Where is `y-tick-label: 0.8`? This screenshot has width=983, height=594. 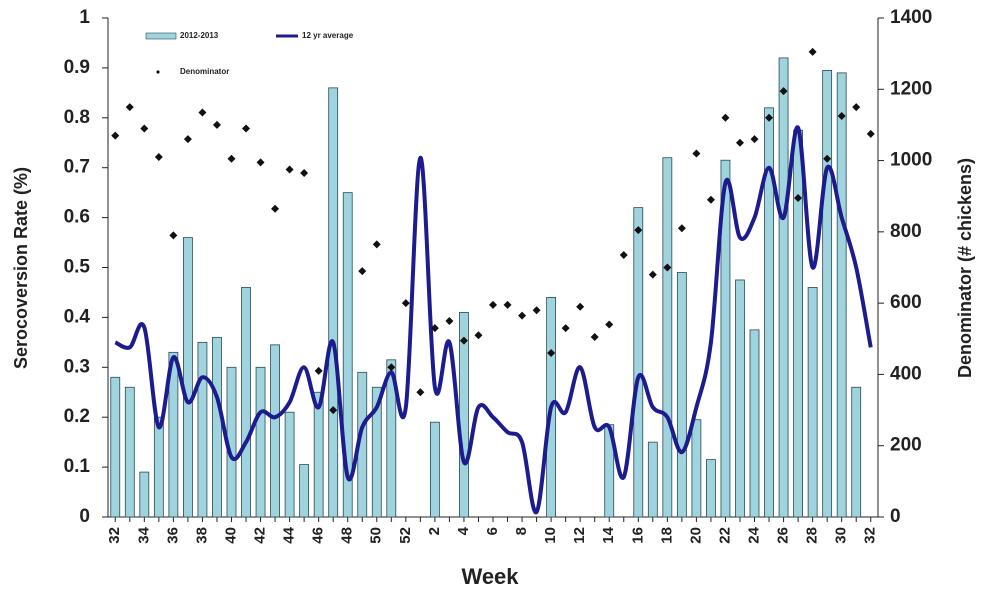 y-tick-label: 0.8 is located at coordinates (77, 117).